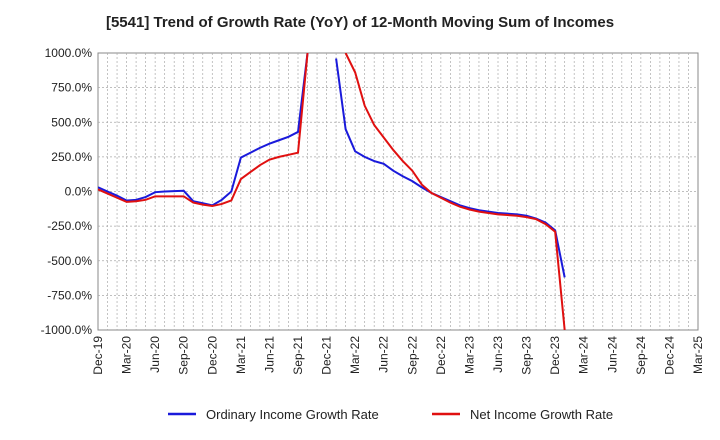  I want to click on y-tick-label: 500.0%, so click(71, 122).